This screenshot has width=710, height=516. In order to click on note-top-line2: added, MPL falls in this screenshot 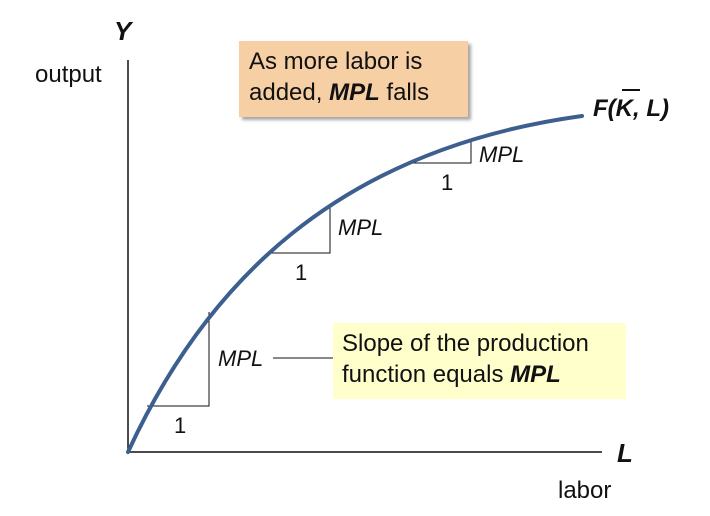, I will do `click(339, 92)`.